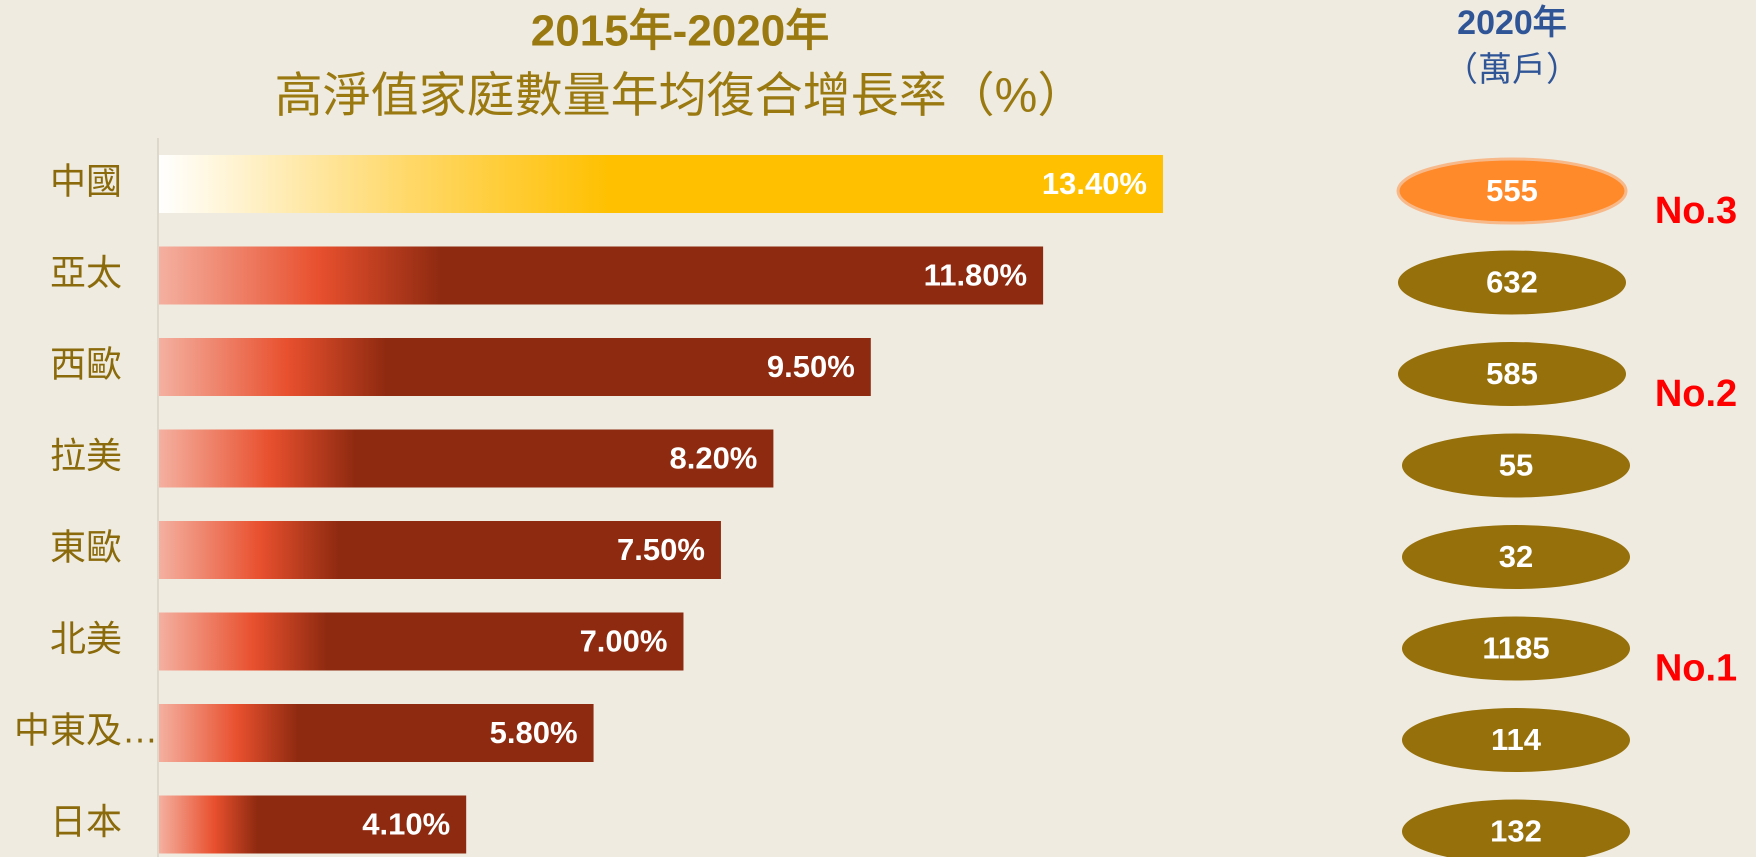  Describe the element at coordinates (713, 458) in the screenshot. I see `value-label: 8.20%` at that location.